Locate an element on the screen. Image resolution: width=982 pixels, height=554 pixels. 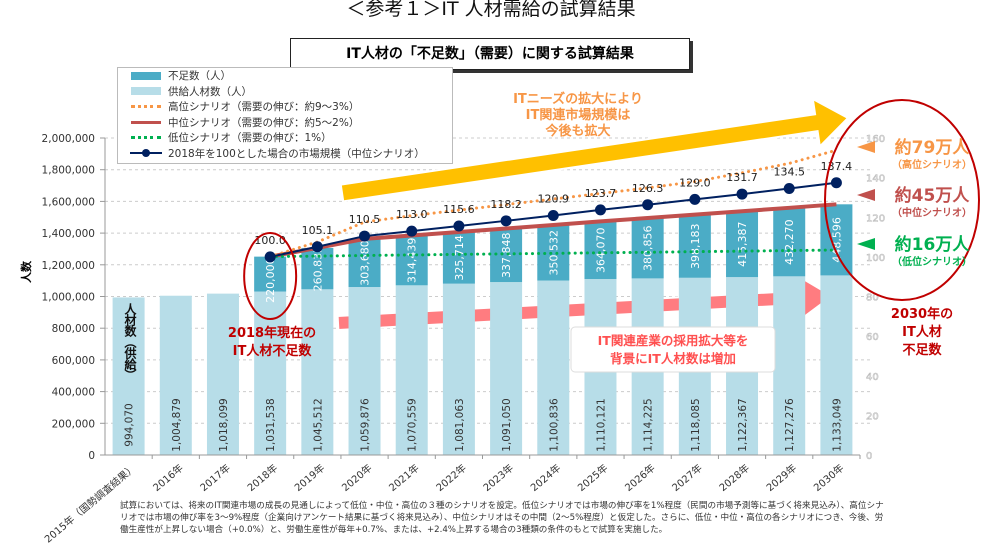
y-tick-label: 600,000 is located at coordinates (73, 361).